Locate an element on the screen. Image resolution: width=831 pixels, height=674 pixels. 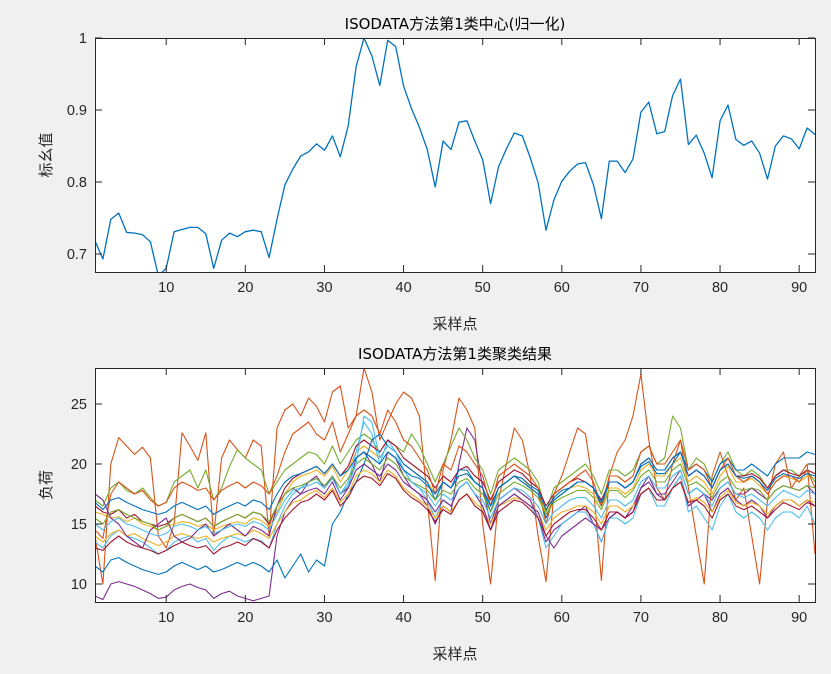
bottom-x-tick-label: 10 is located at coordinates (166, 618).